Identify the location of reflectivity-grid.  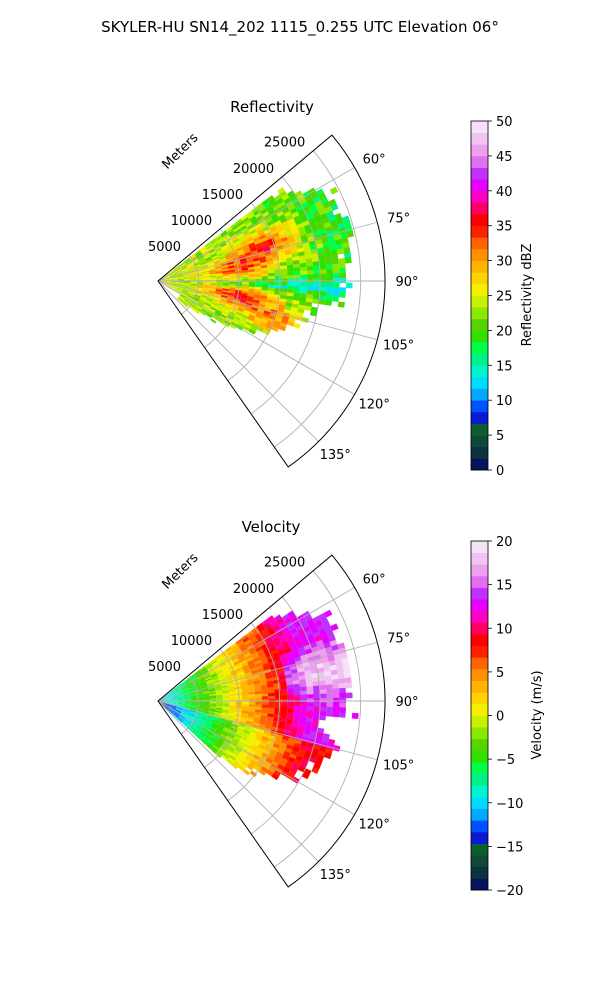
(271, 301).